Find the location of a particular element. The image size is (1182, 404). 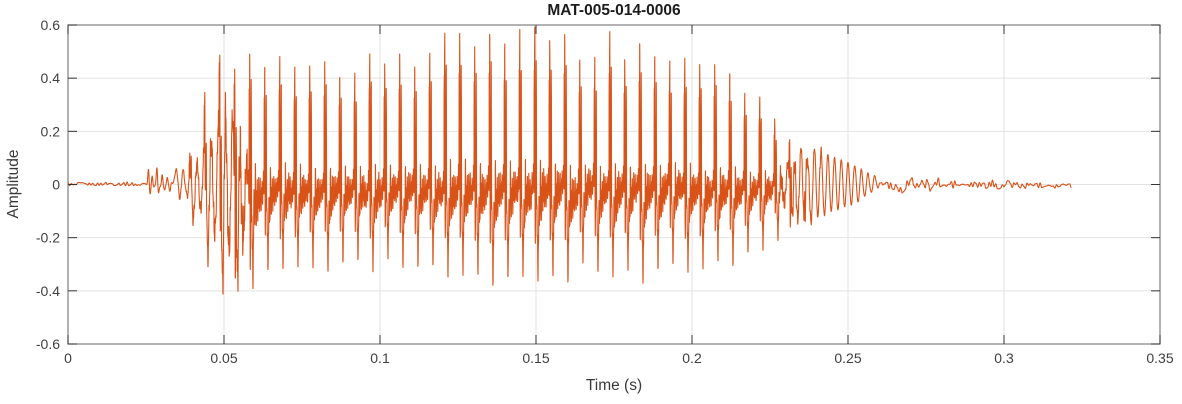

x-tick-label: 0.15 is located at coordinates (535, 358).